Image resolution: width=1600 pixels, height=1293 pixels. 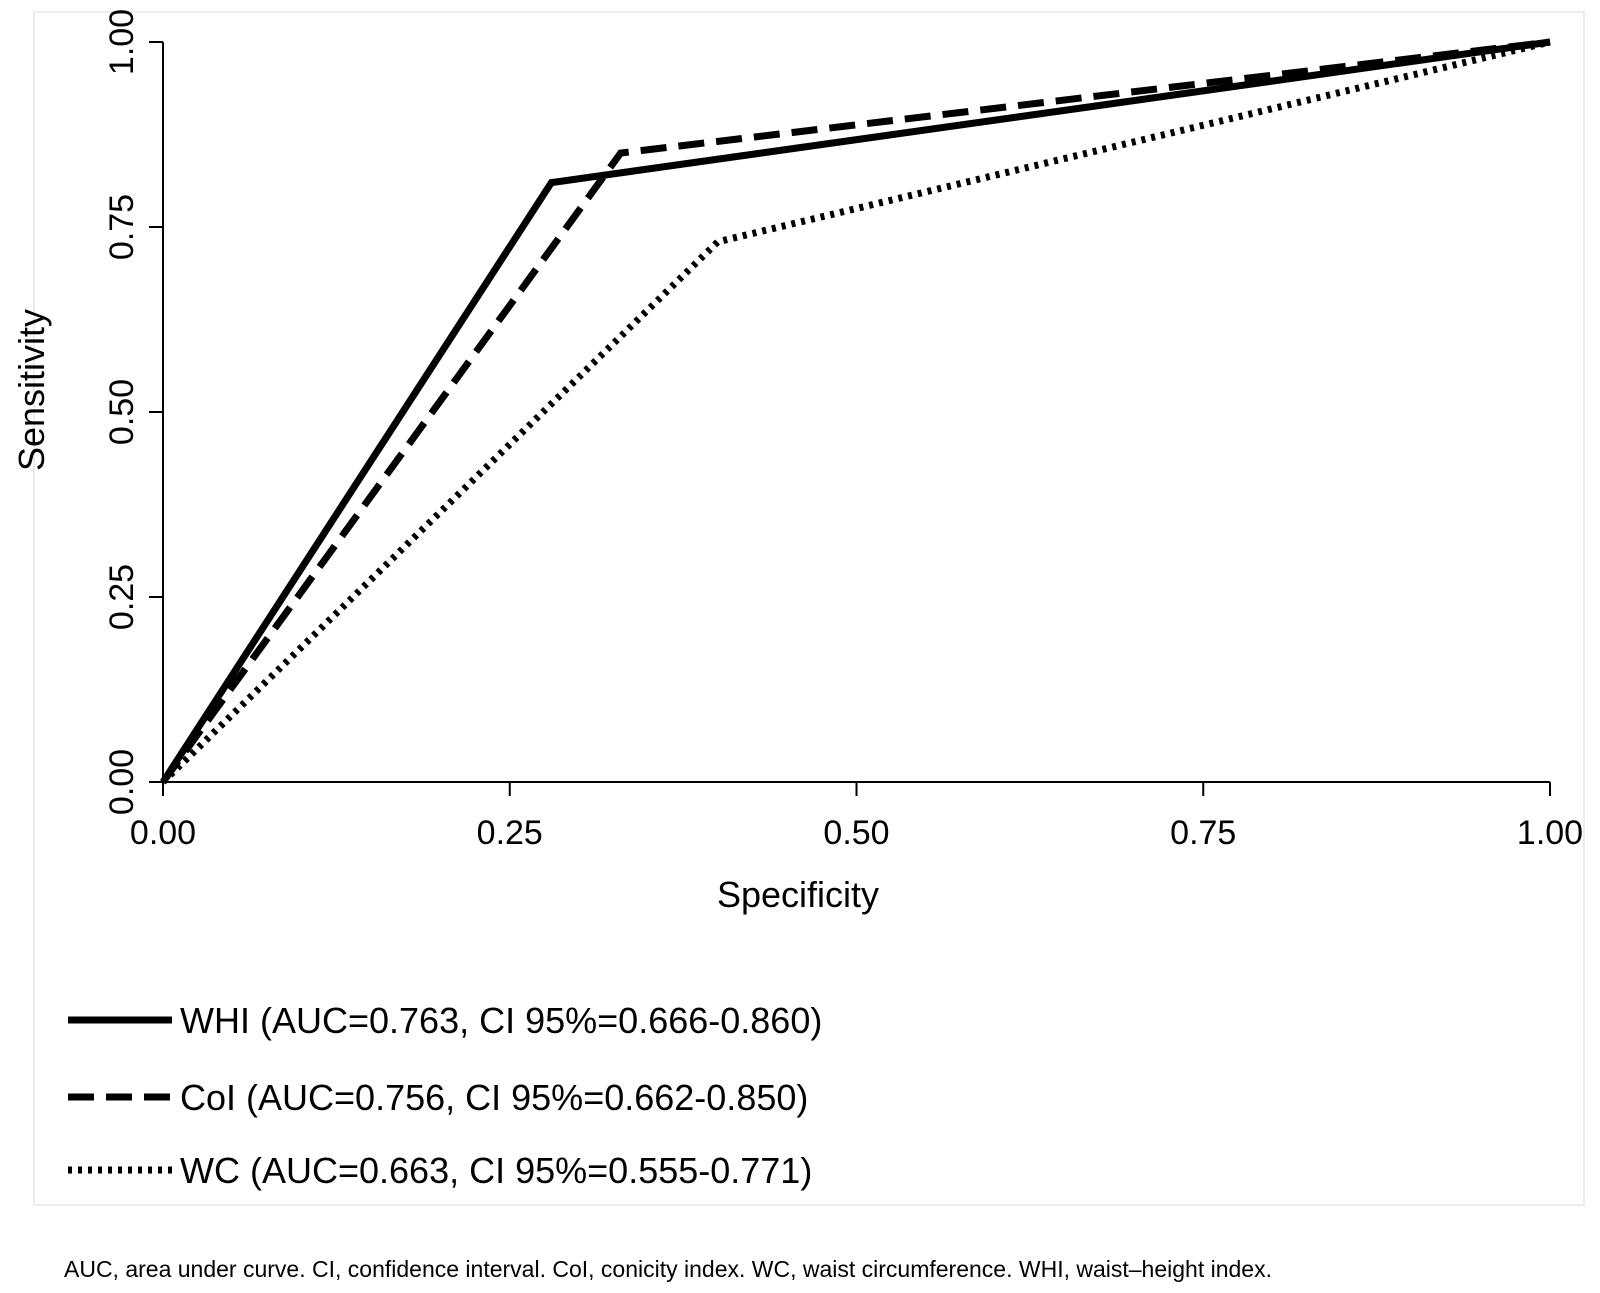 I want to click on x-axis-title: Specificity, so click(x=798, y=894).